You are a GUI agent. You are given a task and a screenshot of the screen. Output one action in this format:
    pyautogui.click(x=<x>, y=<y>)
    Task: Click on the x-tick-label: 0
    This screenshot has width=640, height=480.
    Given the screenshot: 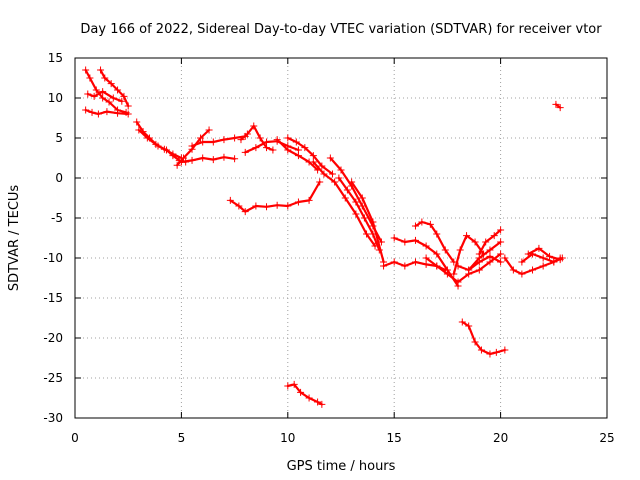 What is the action you would take?
    pyautogui.click(x=75, y=438)
    